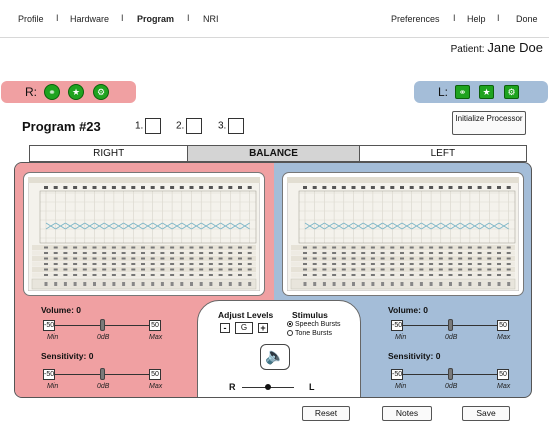 The width and height of the screenshot is (549, 432). What do you see at coordinates (314, 324) in the screenshot?
I see `radio-speech-bursts: Speech Bursts` at bounding box center [314, 324].